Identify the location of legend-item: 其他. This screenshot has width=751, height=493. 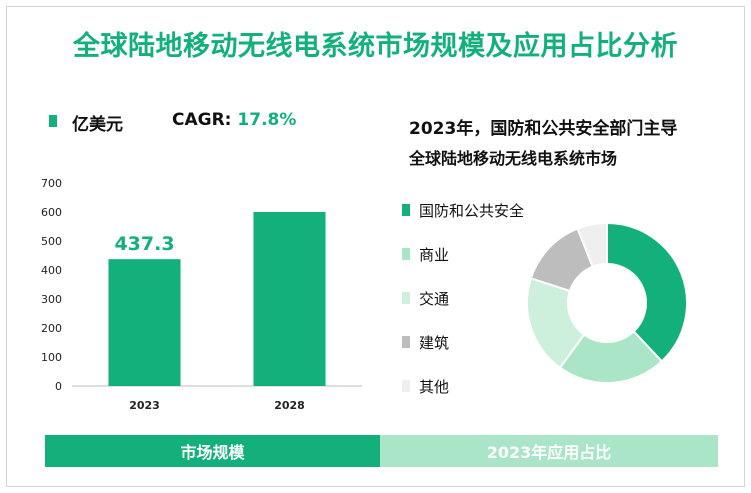
(425, 386).